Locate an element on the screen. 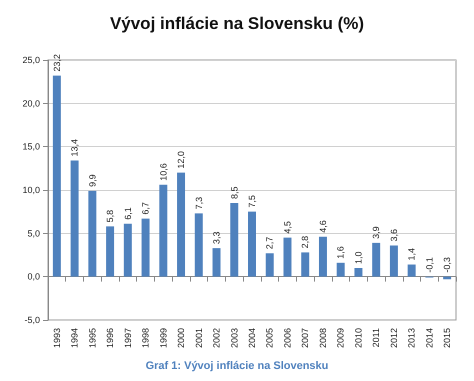  x-tick-label: 2011 is located at coordinates (376, 338).